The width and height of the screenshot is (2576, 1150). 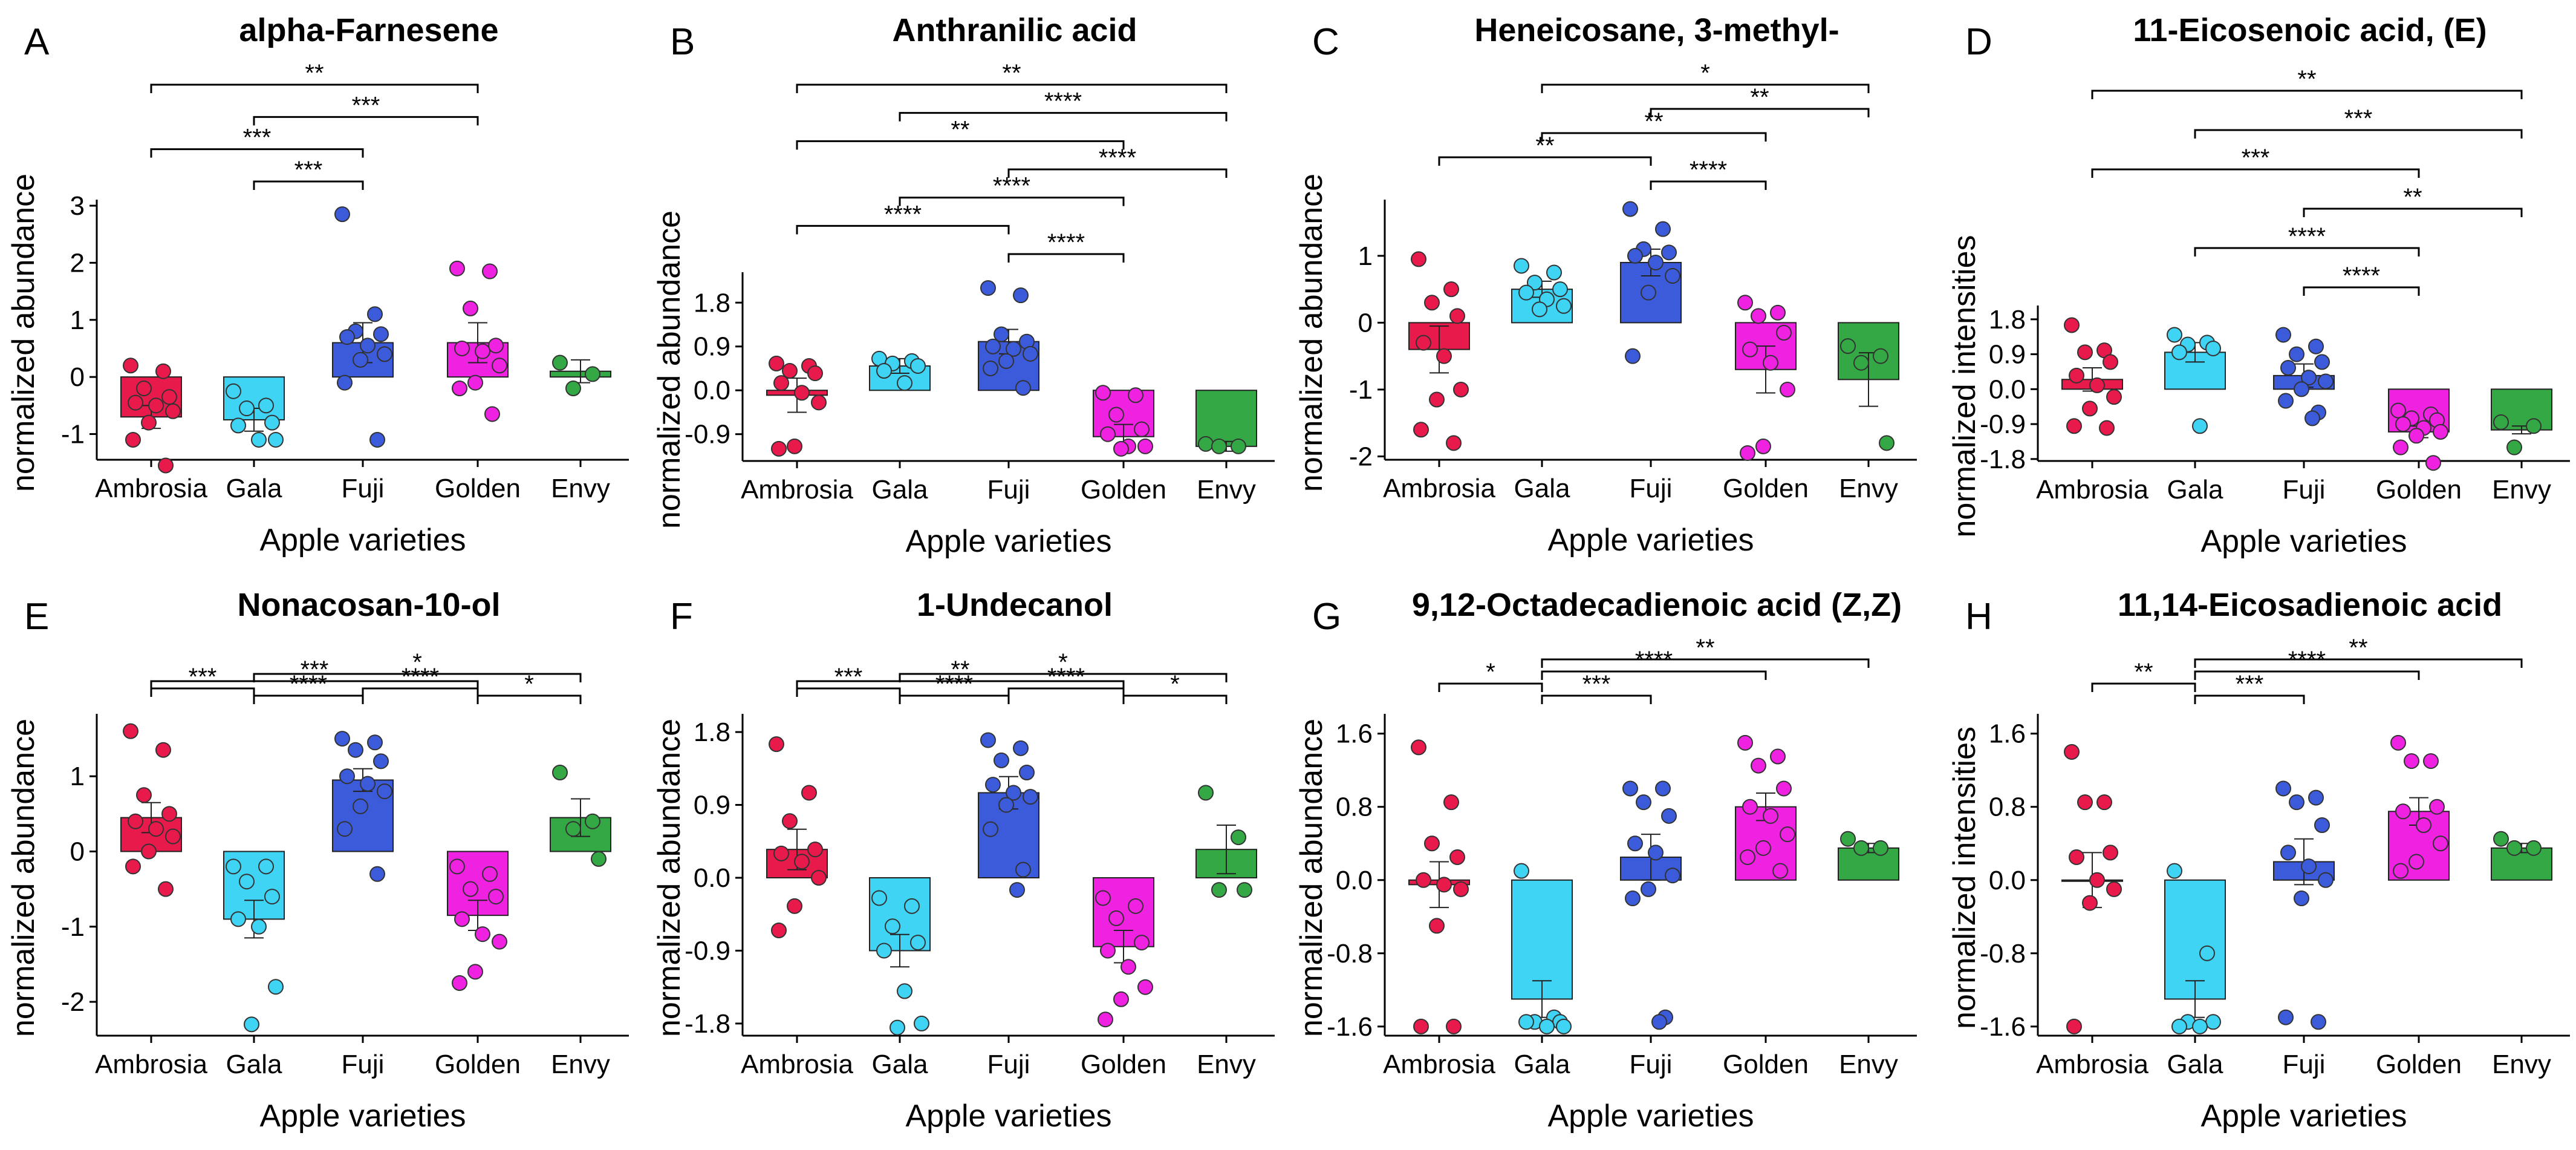 What do you see at coordinates (2250, 684) in the screenshot?
I see `significance-label: ***` at bounding box center [2250, 684].